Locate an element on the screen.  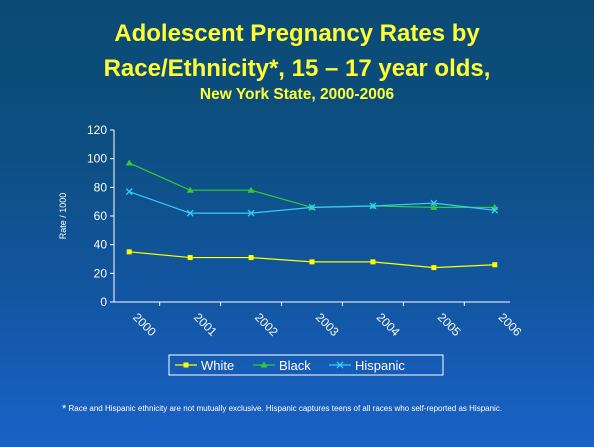
series-black is located at coordinates (312, 184).